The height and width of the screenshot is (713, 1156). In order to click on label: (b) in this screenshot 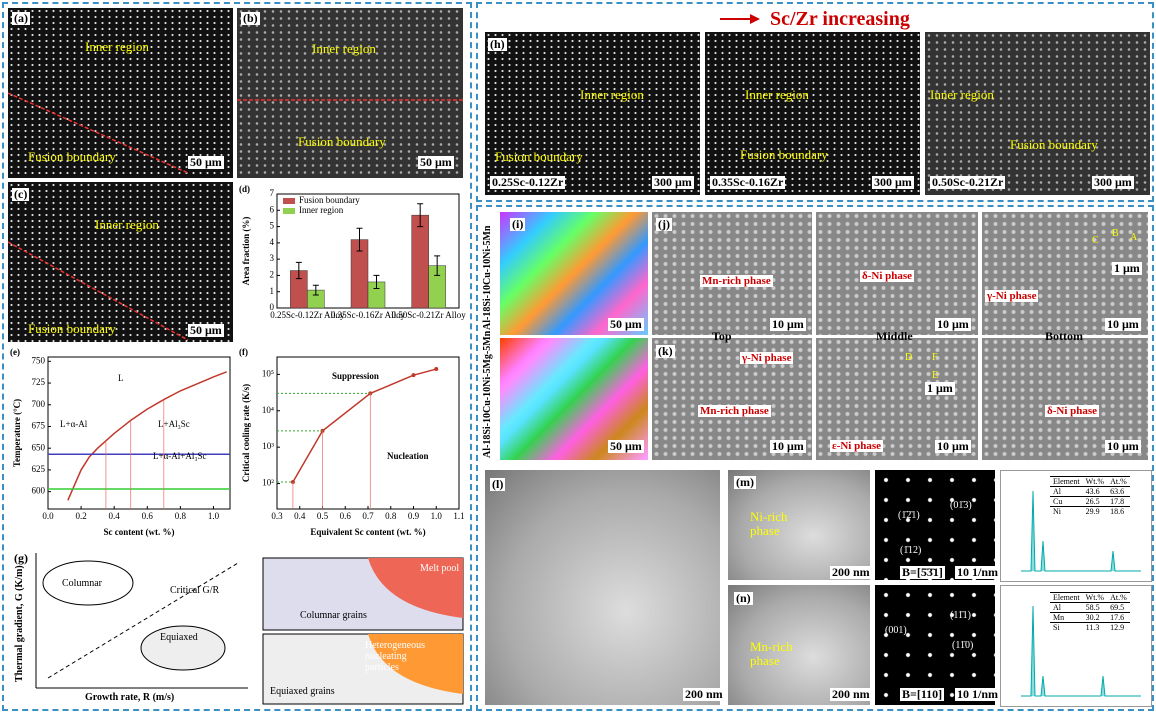, I will do `click(250, 18)`.